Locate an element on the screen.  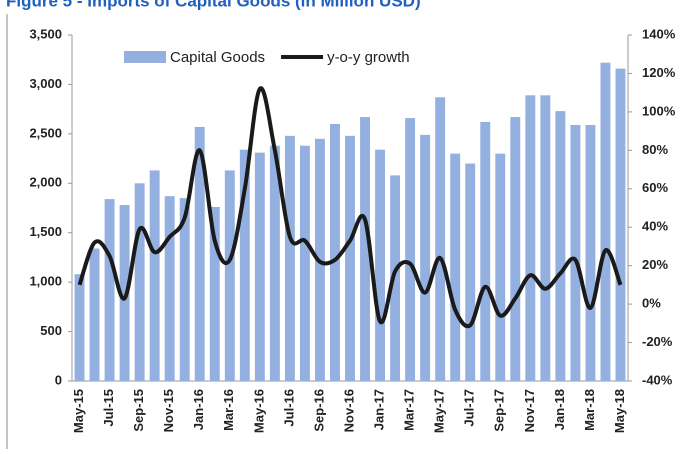
x-tick-label: Jul-16 is located at coordinates (288, 408).